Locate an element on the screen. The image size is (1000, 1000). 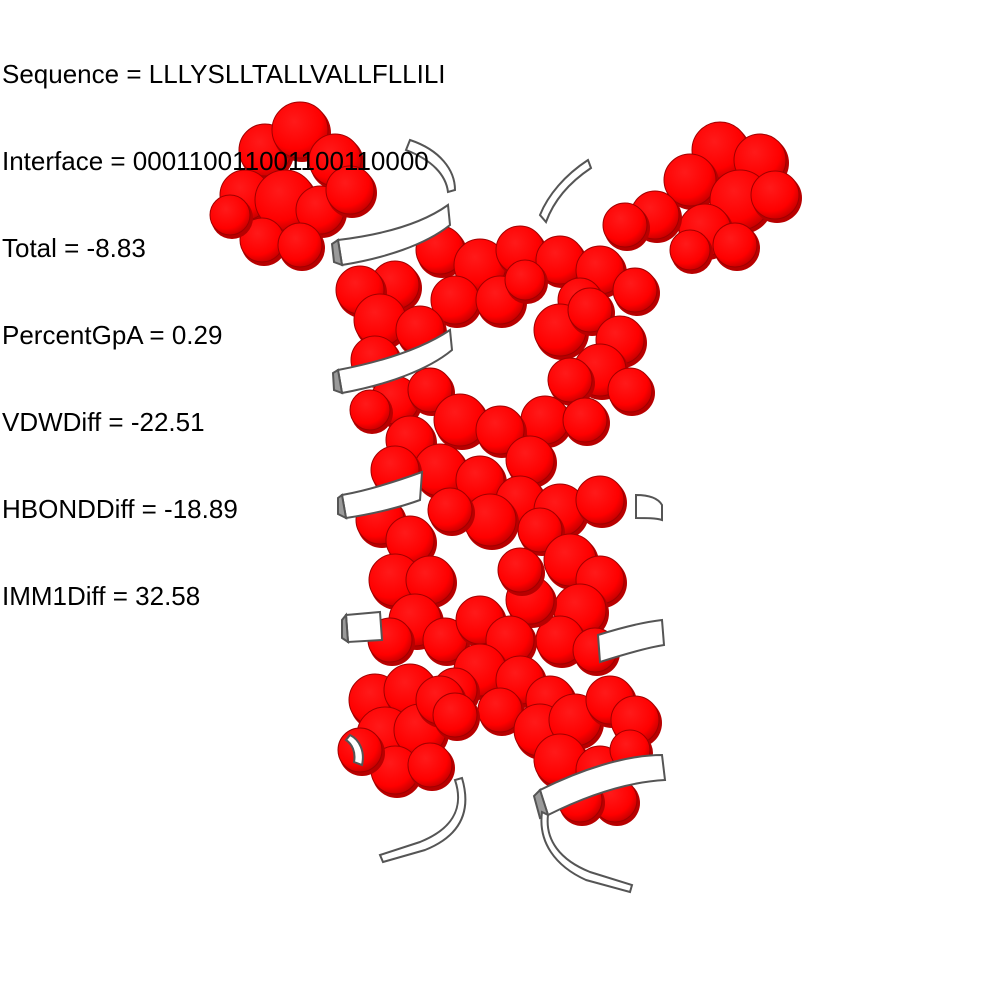
ribbon-tail-top-right is located at coordinates (565, 191).